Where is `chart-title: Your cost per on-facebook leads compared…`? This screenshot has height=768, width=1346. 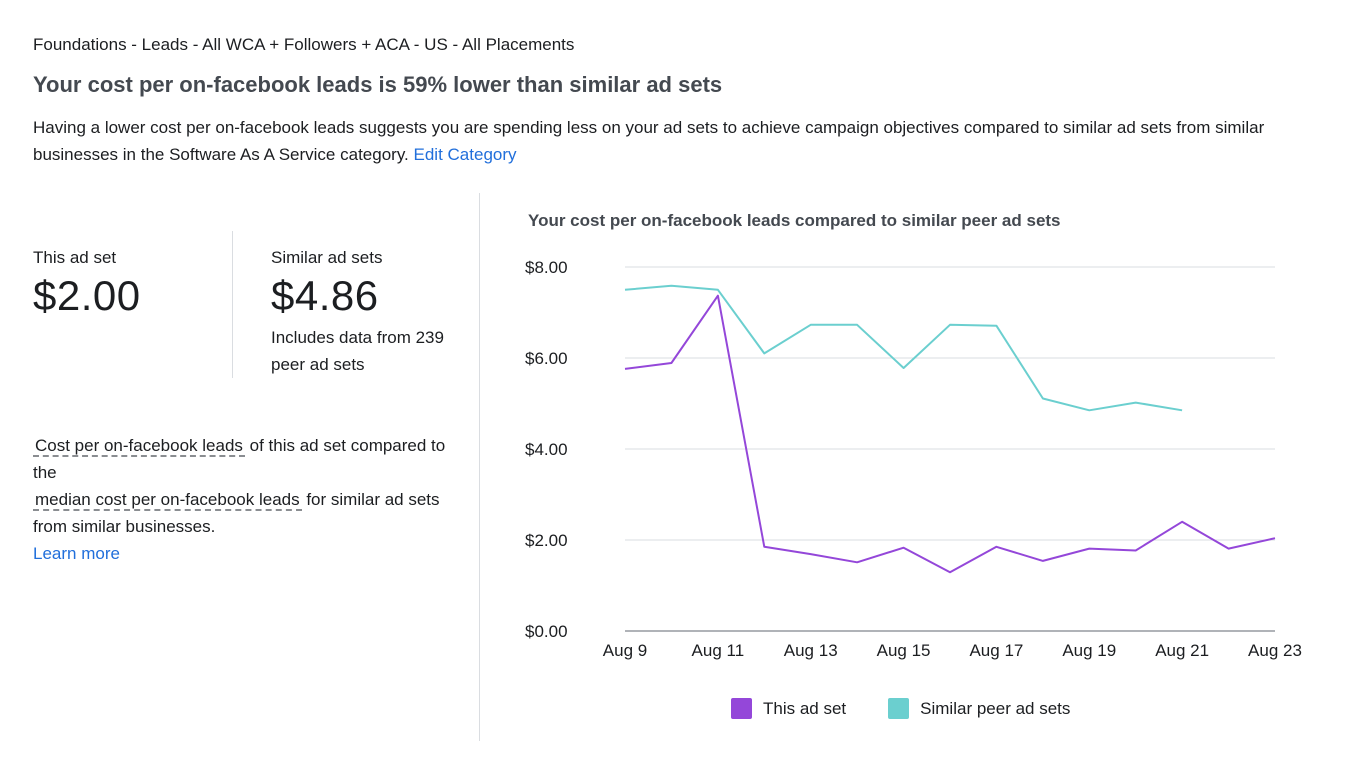 chart-title: Your cost per on-facebook leads compared… is located at coordinates (794, 220).